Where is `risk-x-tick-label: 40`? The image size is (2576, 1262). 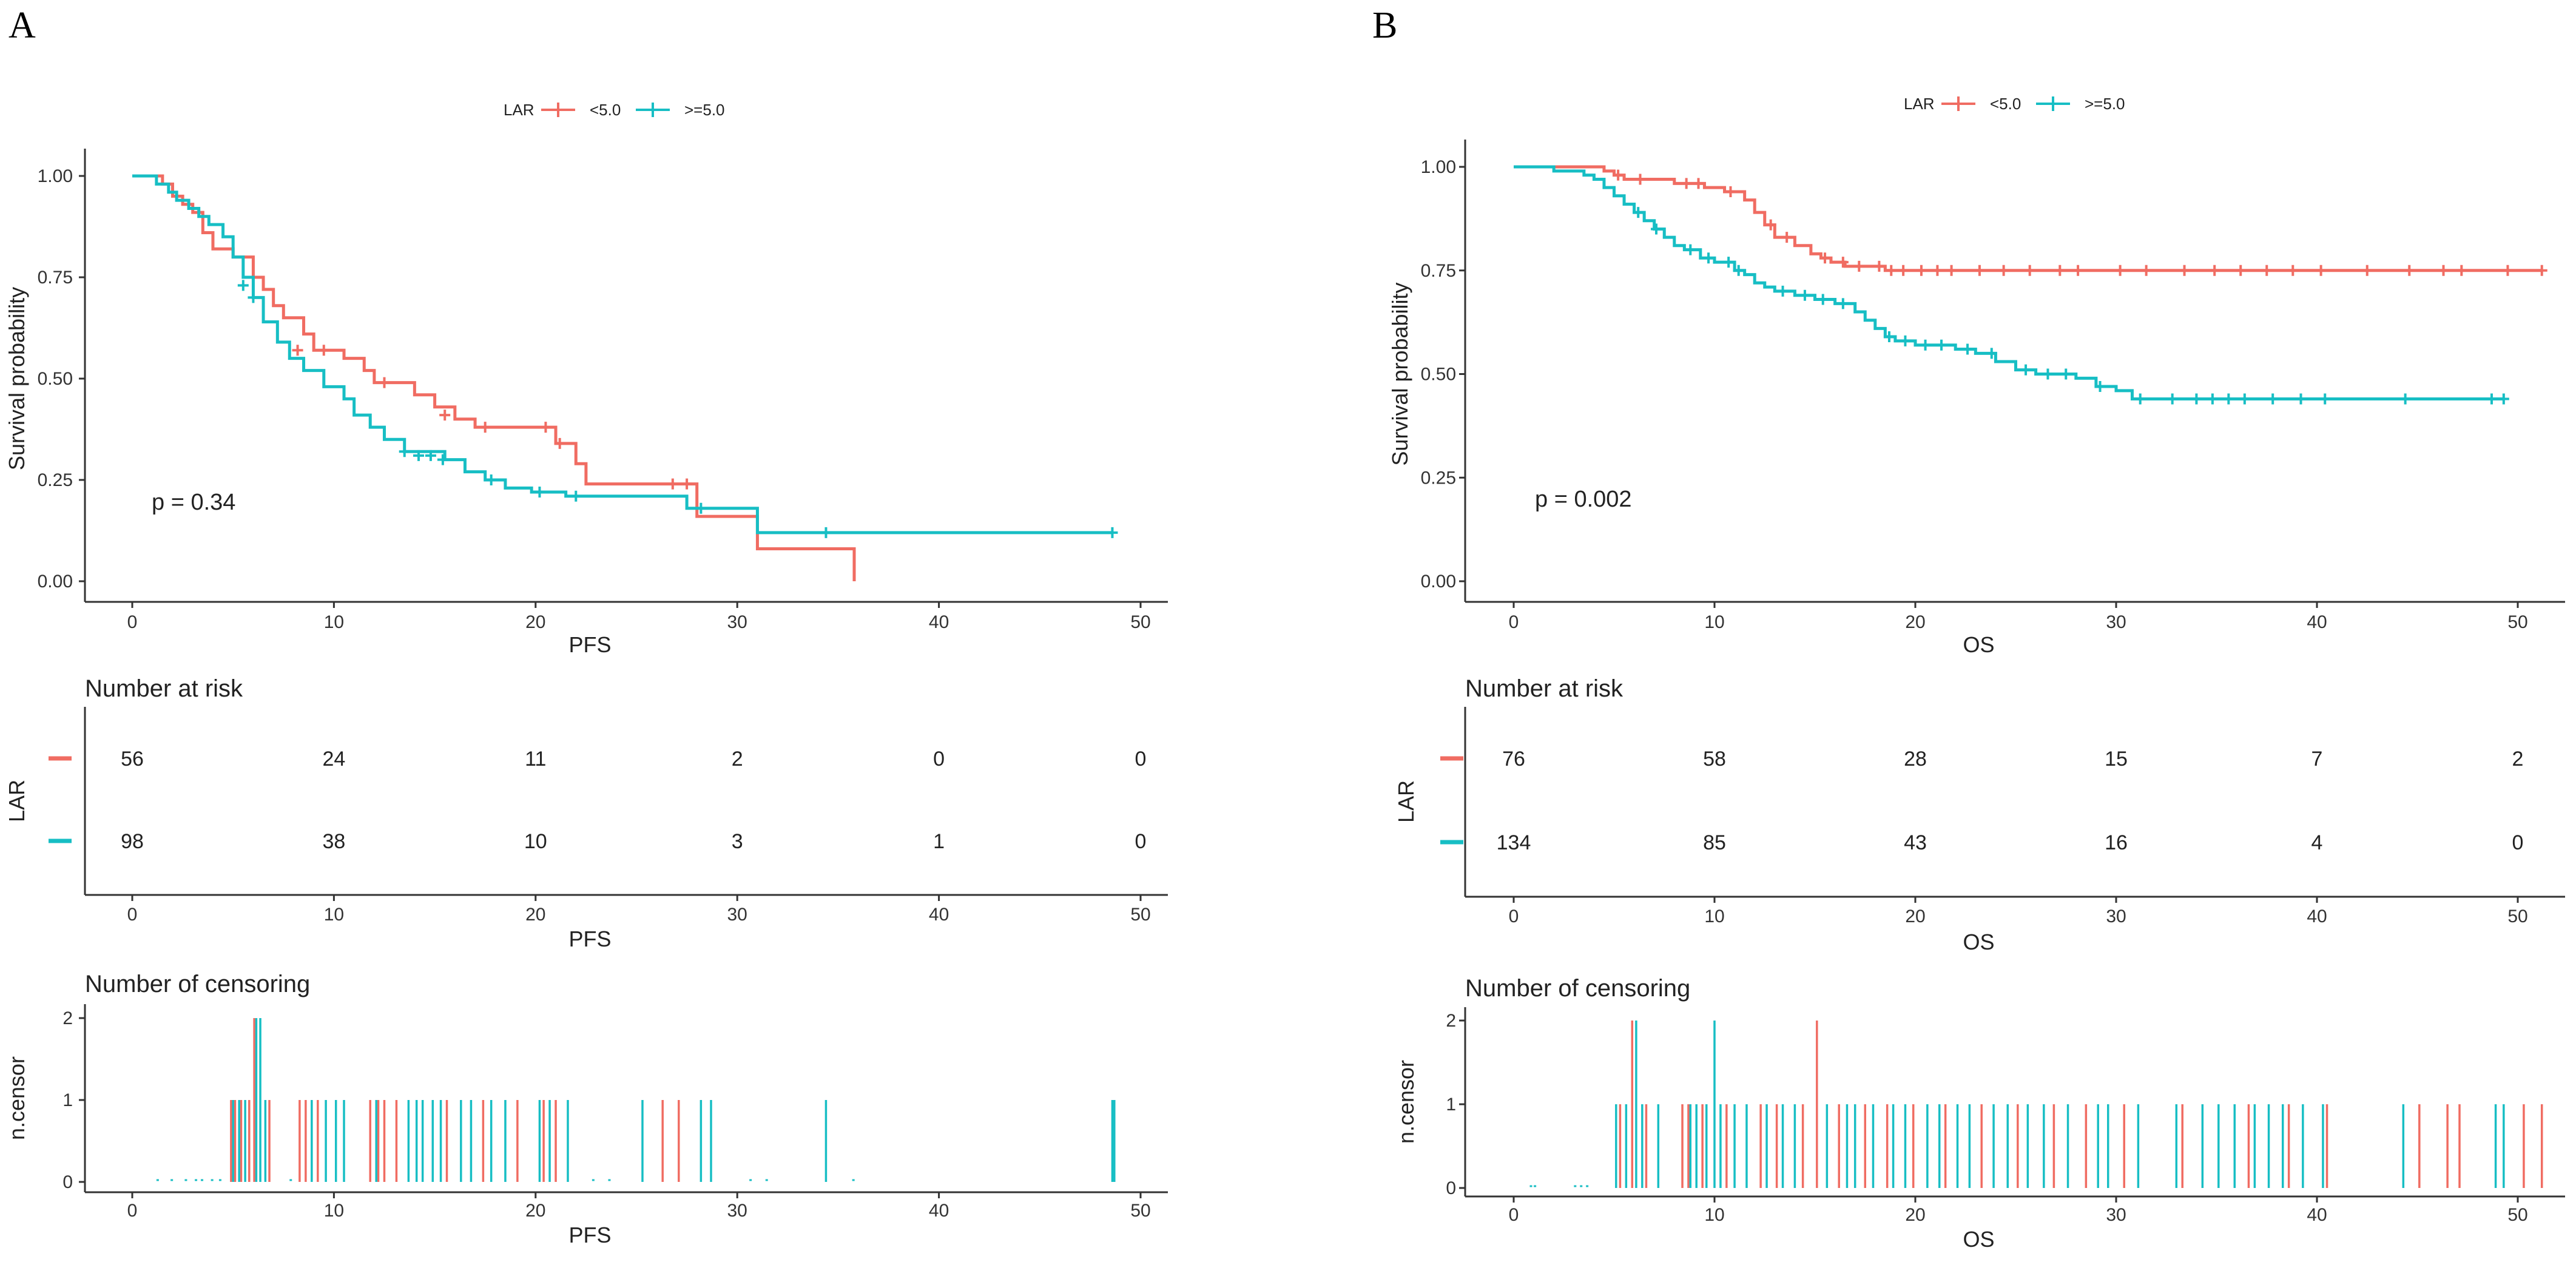 risk-x-tick-label: 40 is located at coordinates (939, 915).